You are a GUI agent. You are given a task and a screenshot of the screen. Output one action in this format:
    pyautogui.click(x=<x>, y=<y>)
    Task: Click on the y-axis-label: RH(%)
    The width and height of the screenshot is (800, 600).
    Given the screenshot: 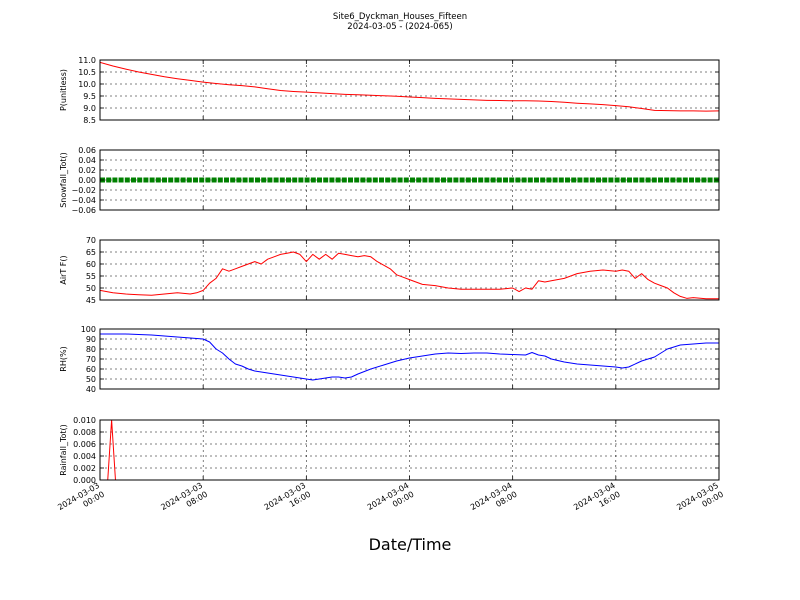 What is the action you would take?
    pyautogui.click(x=63, y=358)
    